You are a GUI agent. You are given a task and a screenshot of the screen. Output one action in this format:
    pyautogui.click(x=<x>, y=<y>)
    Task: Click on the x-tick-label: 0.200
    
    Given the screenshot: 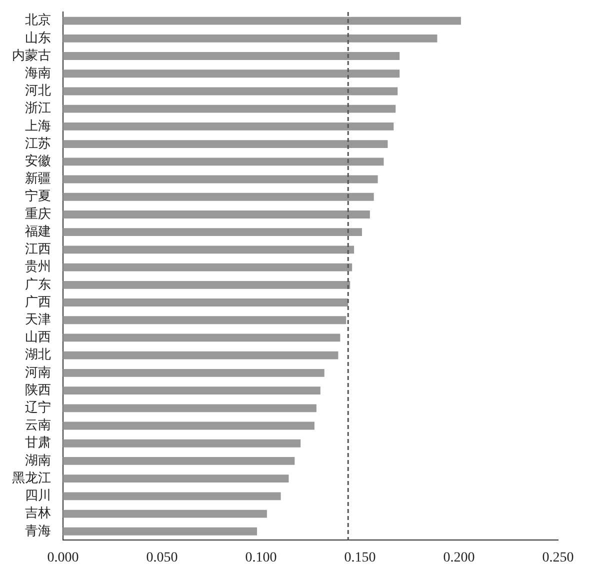 What is the action you would take?
    pyautogui.click(x=459, y=558)
    